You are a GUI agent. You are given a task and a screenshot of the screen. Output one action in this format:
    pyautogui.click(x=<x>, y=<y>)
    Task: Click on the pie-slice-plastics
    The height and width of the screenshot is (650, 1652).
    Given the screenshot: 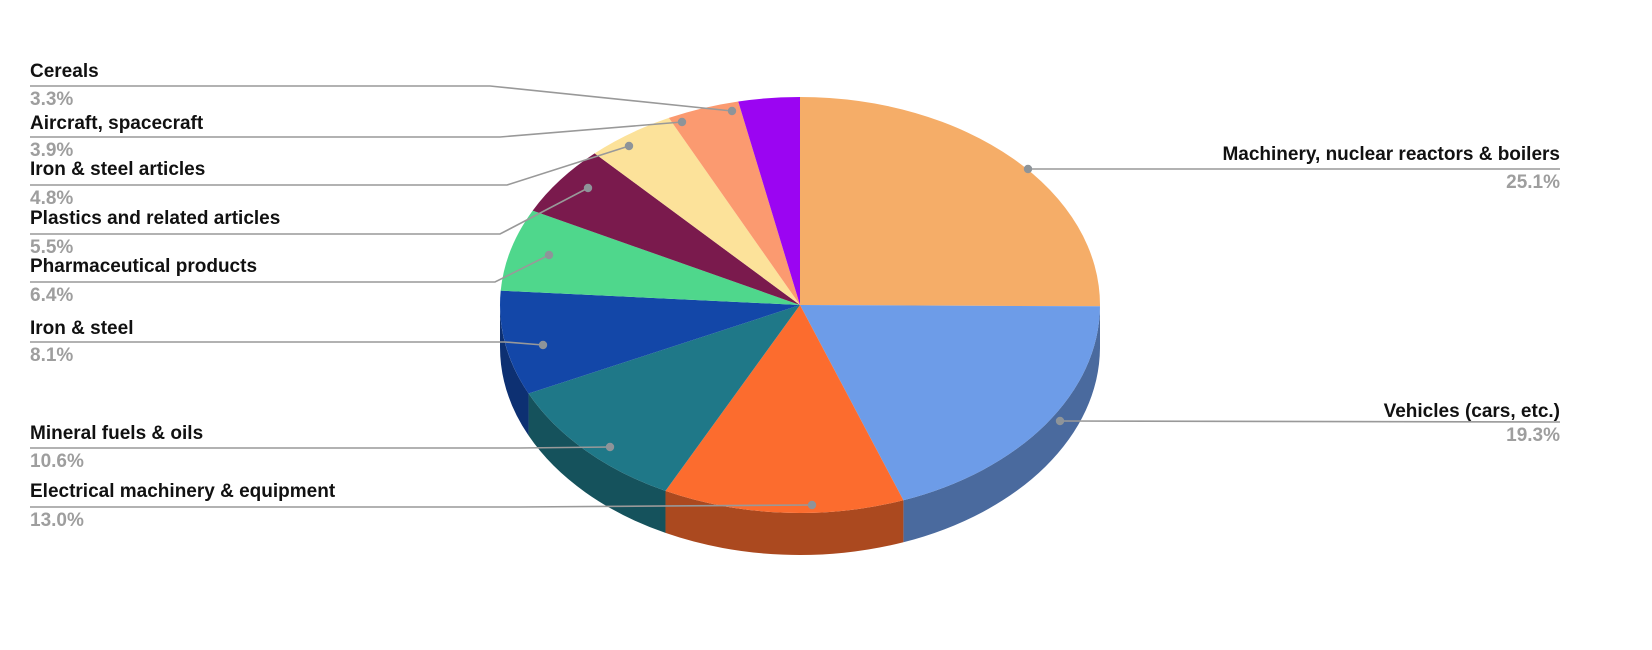 What is the action you would take?
    pyautogui.click(x=666, y=229)
    